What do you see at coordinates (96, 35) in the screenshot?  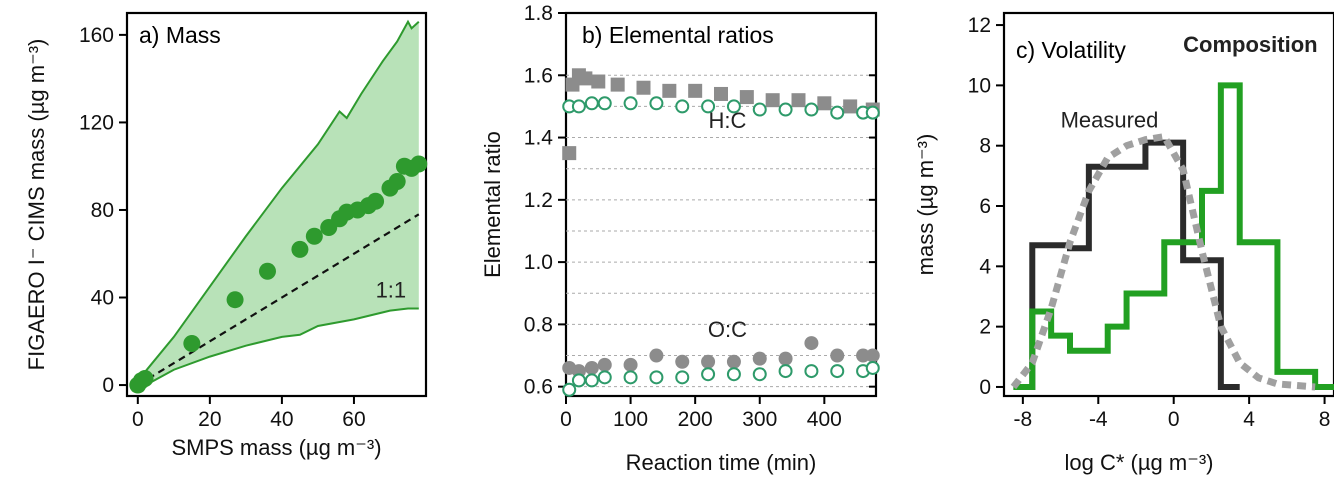 I see `y-tick-label: 160` at bounding box center [96, 35].